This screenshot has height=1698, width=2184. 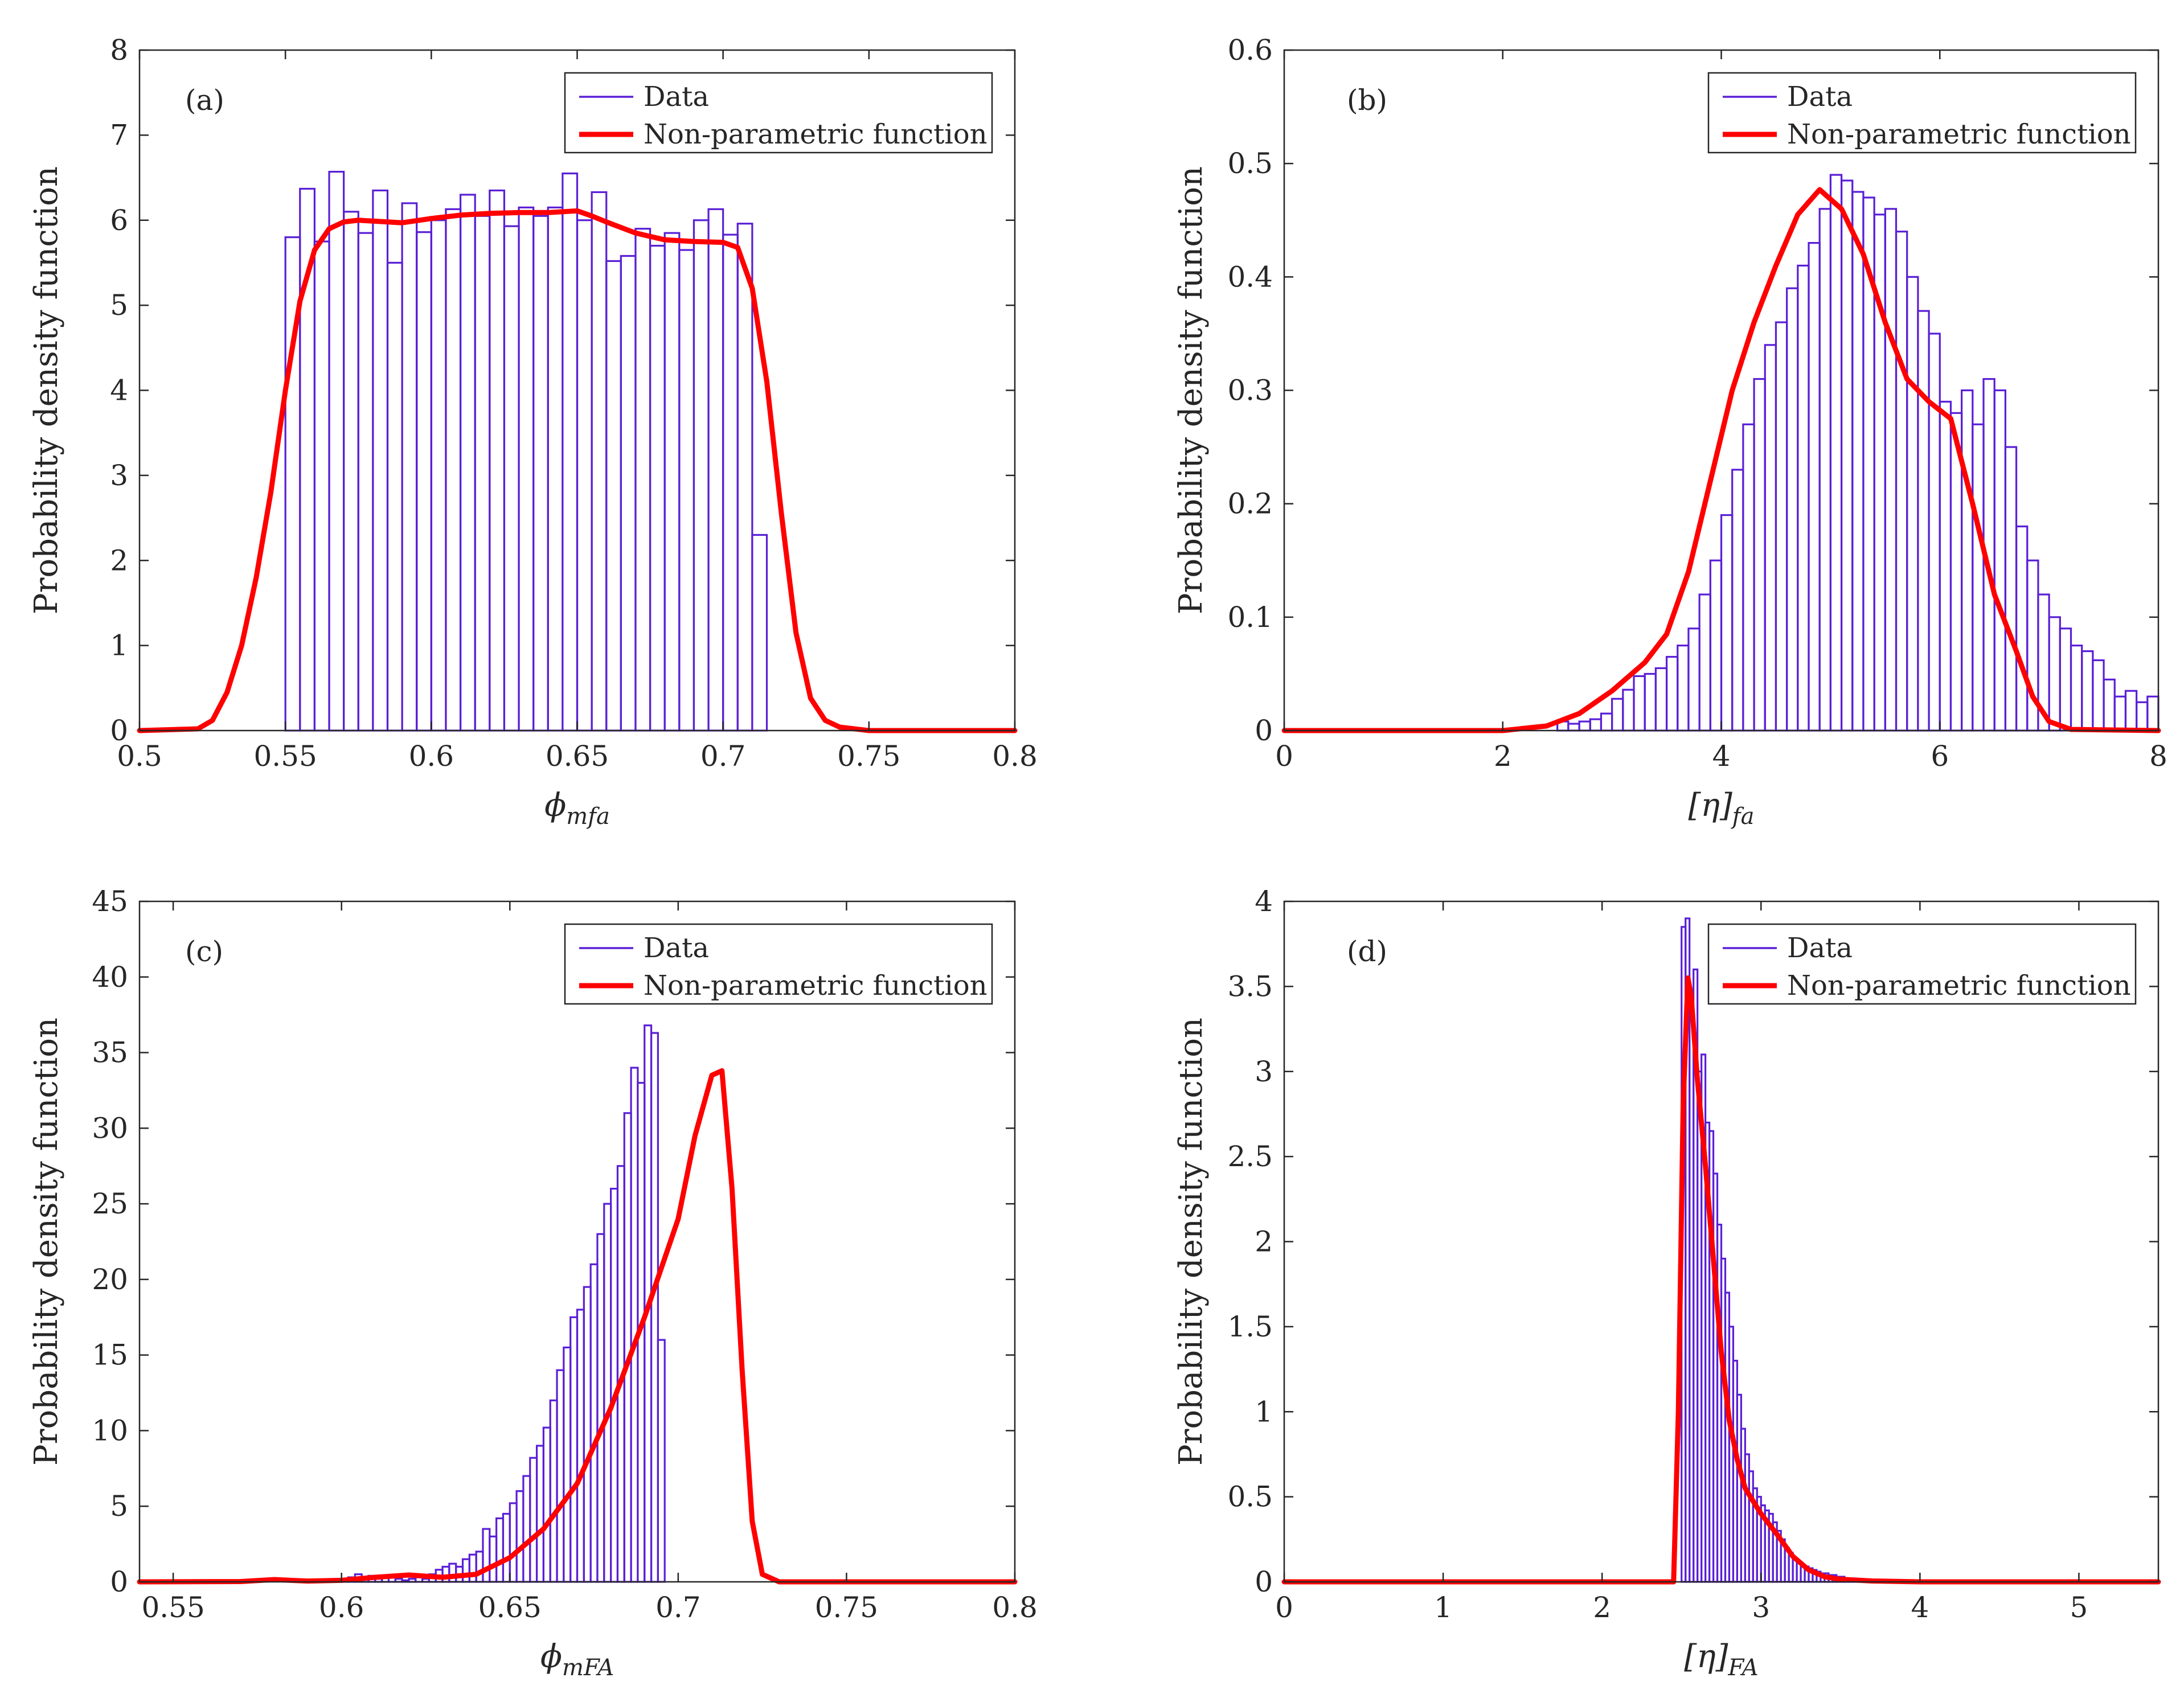 What do you see at coordinates (1250, 390) in the screenshot?
I see `y-tick-label: 0.3` at bounding box center [1250, 390].